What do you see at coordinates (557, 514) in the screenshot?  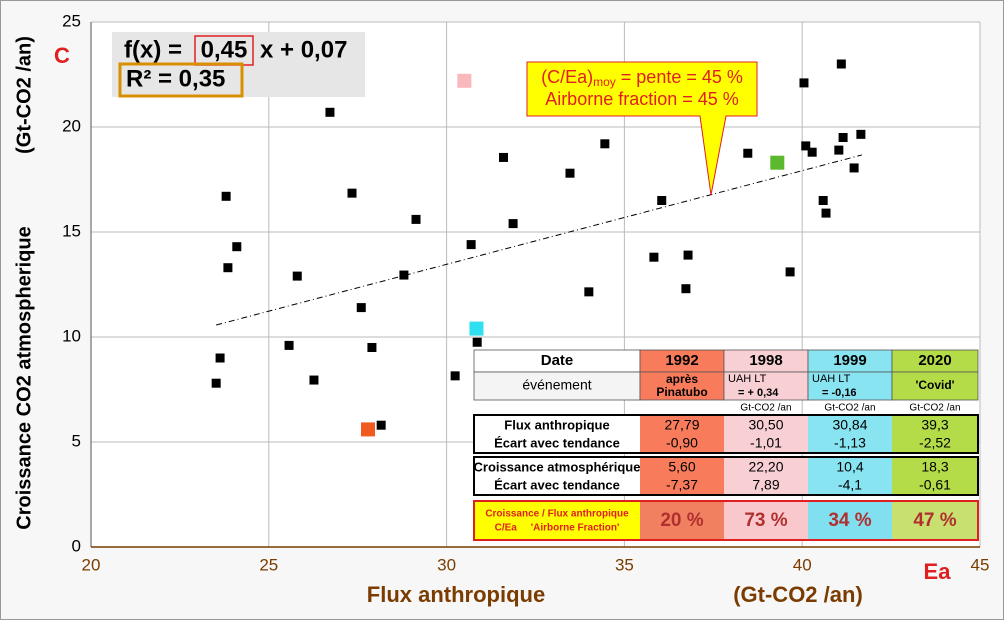 I see `table-label: Croissance / Flux anthropique` at bounding box center [557, 514].